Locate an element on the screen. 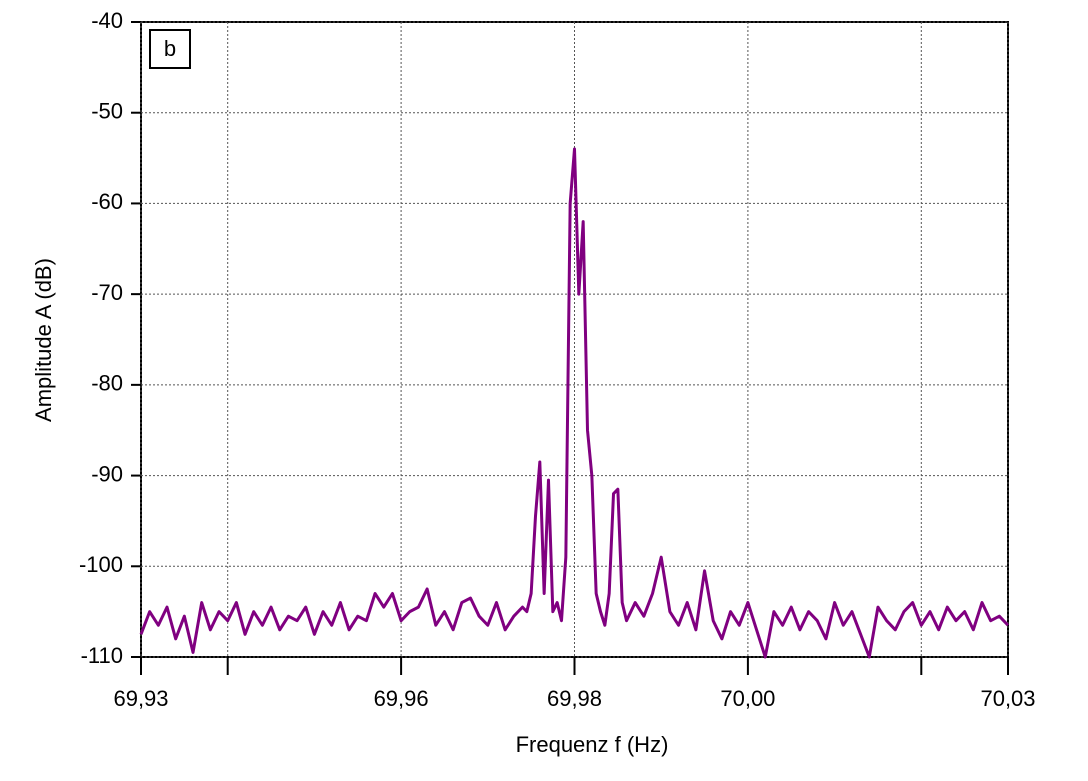 Image resolution: width=1088 pixels, height=781 pixels. x-axis-title: Frequenz f (Hz) is located at coordinates (592, 744).